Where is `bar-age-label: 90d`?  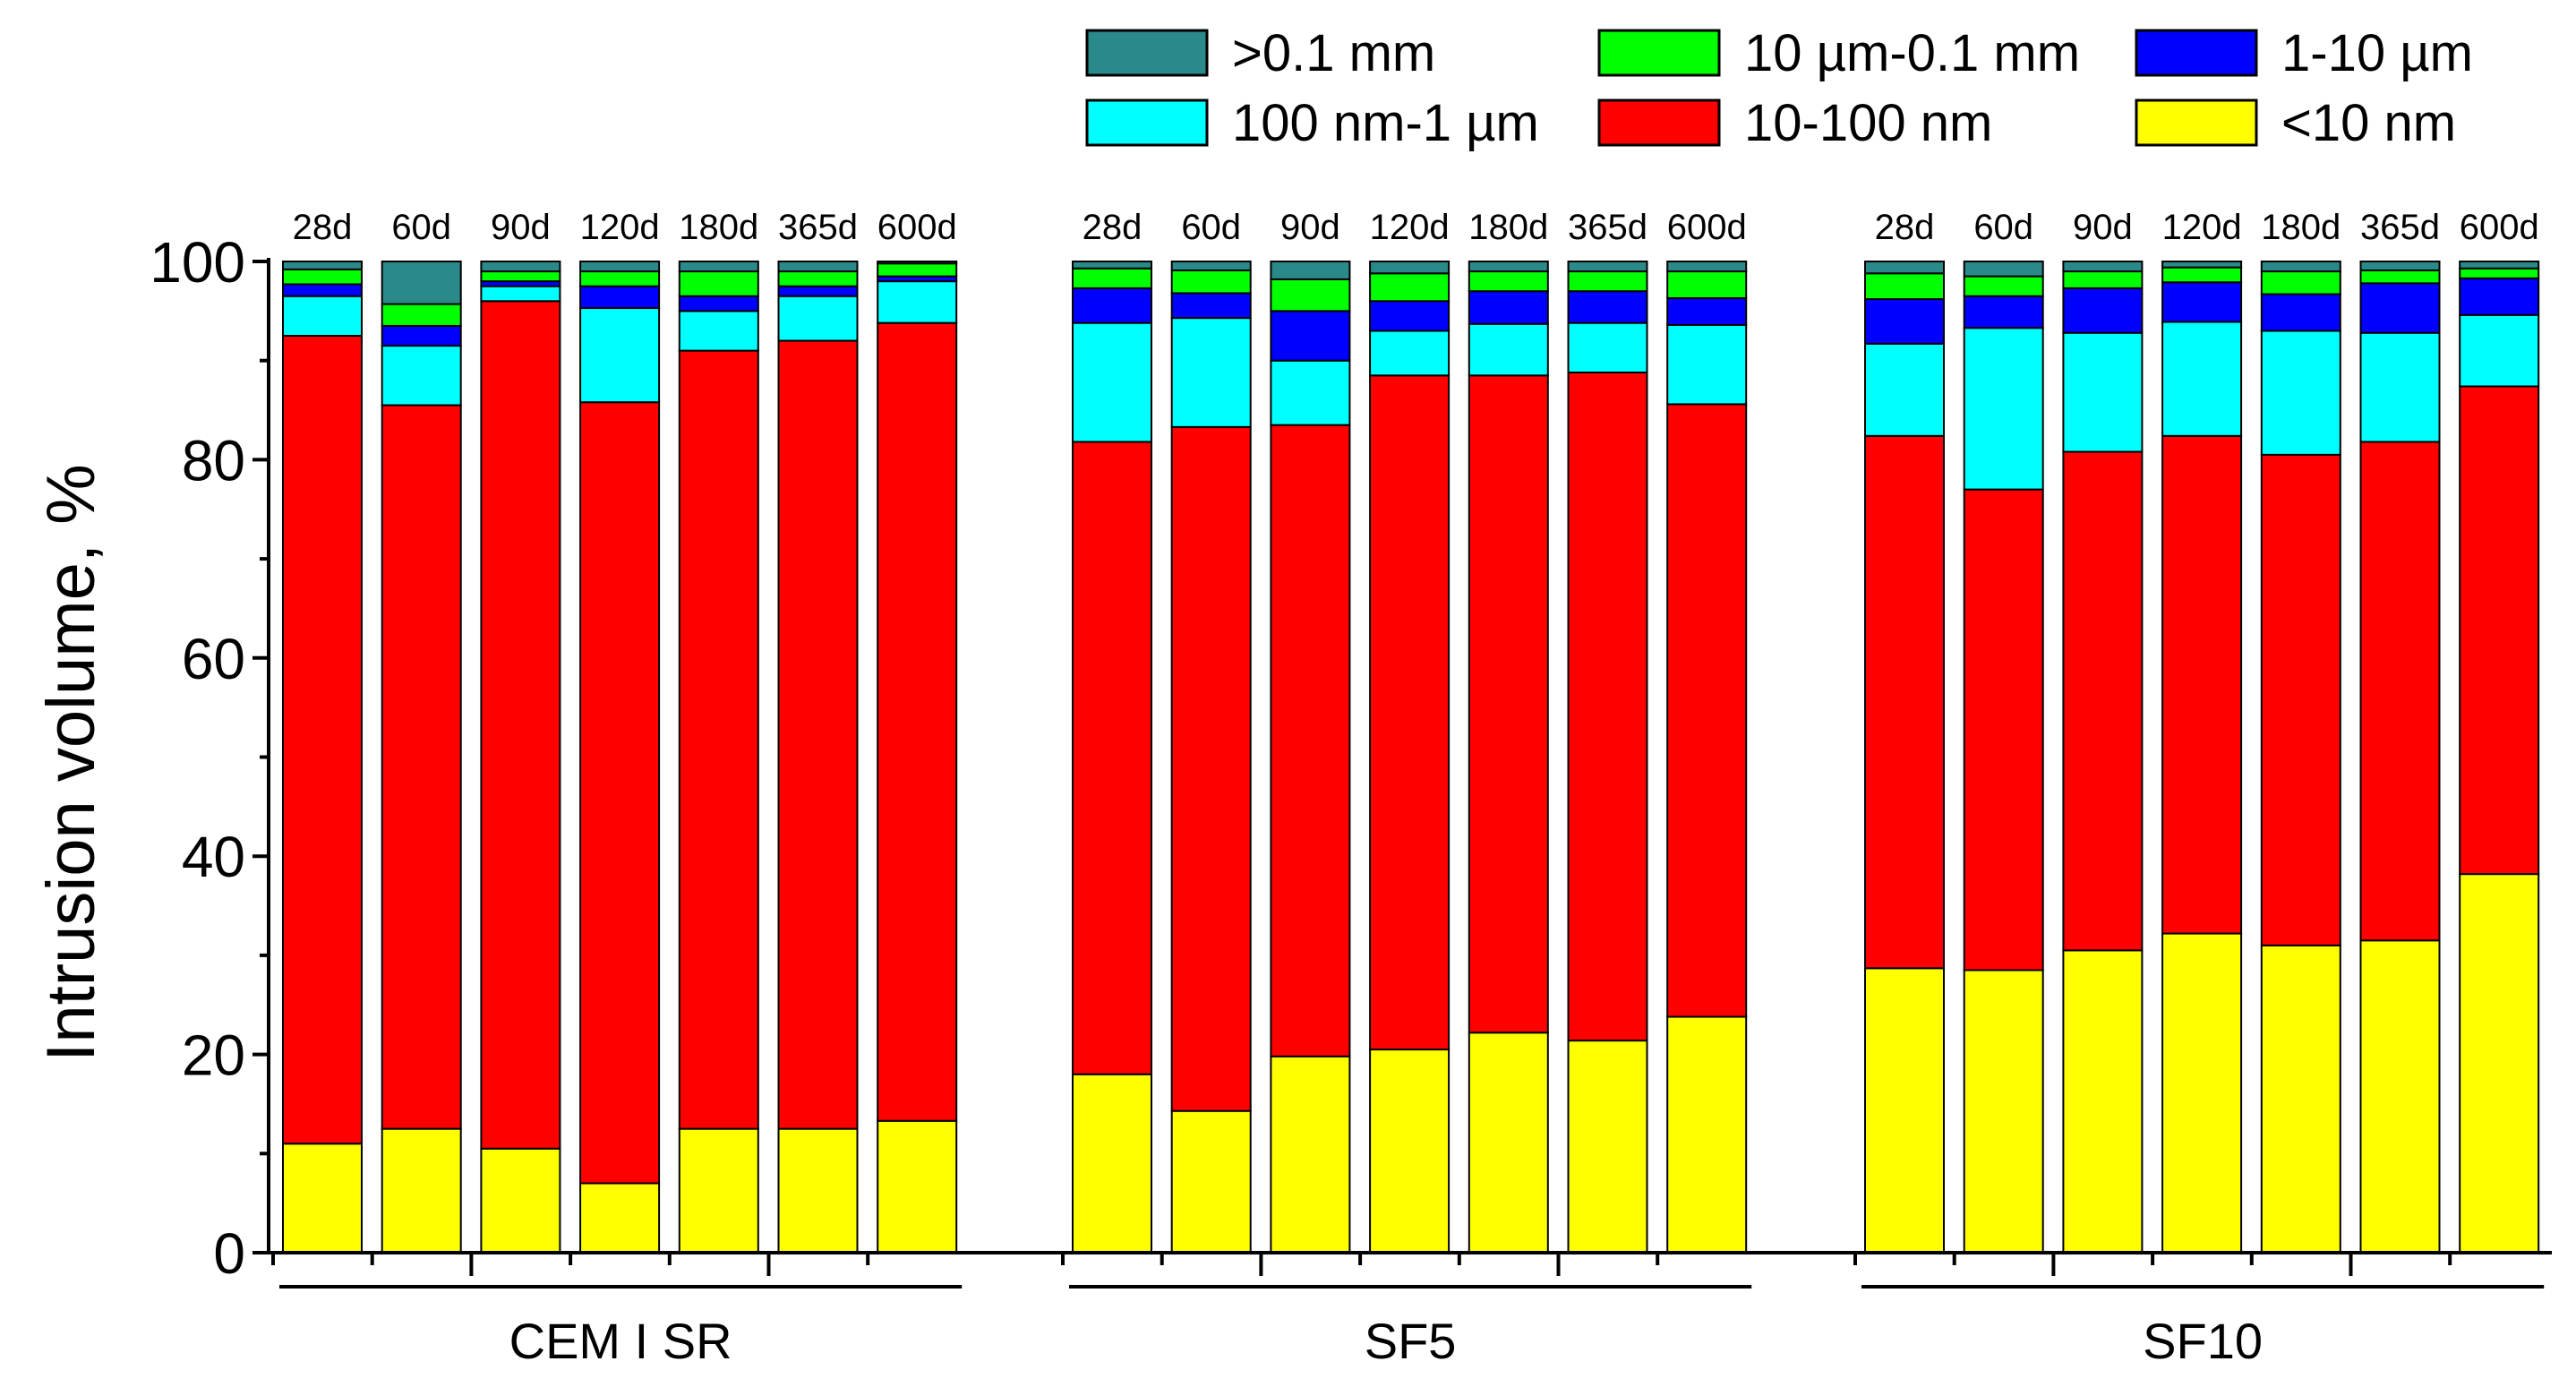
bar-age-label: 90d is located at coordinates (1310, 228).